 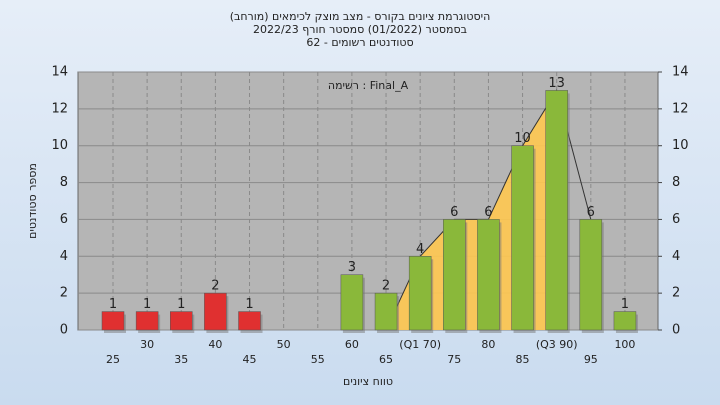 I want to click on y2-tick-label: 8, so click(x=676, y=182).